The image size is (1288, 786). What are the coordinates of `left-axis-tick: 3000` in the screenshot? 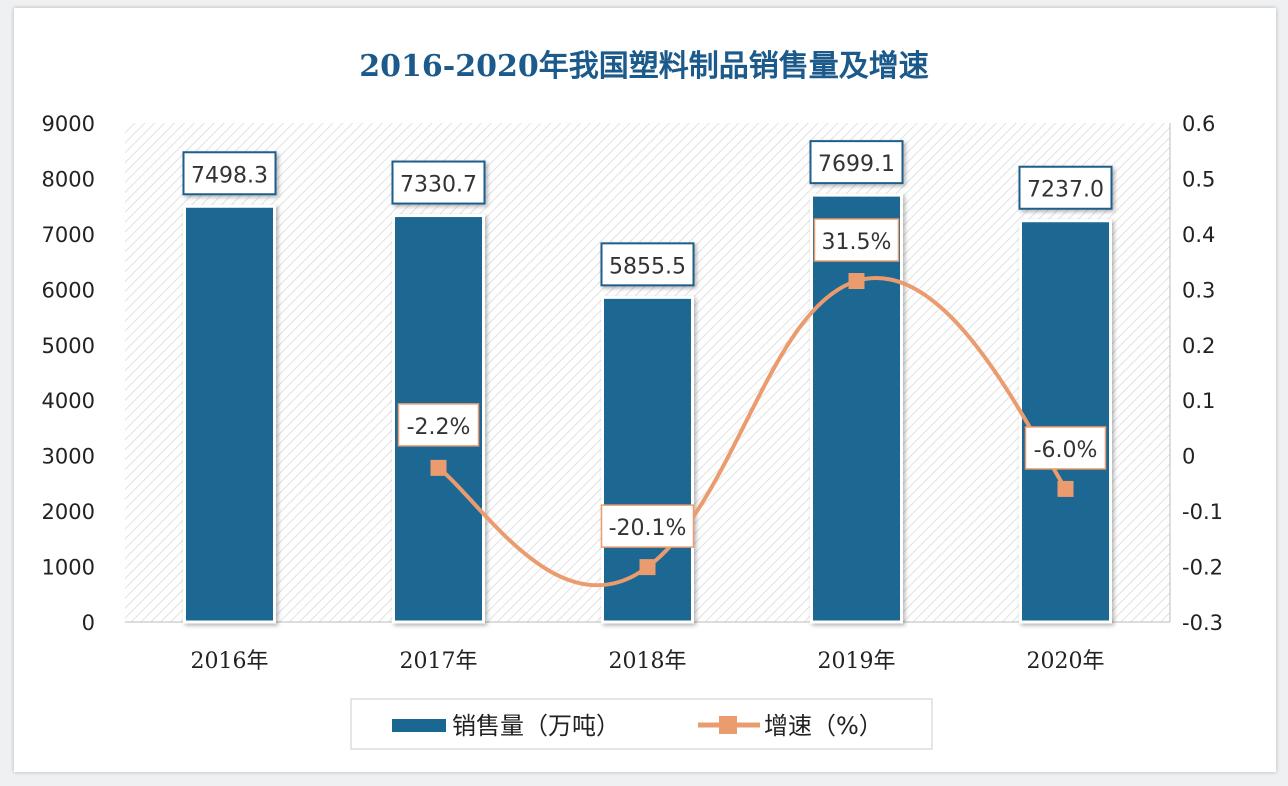 It's located at (68, 457).